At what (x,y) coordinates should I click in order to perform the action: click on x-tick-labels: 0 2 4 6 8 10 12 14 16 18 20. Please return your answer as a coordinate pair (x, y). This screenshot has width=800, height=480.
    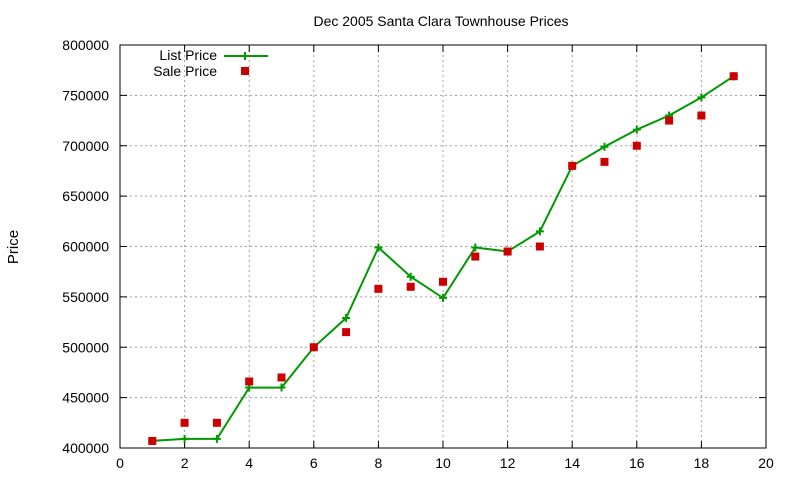
    Looking at the image, I should click on (445, 463).